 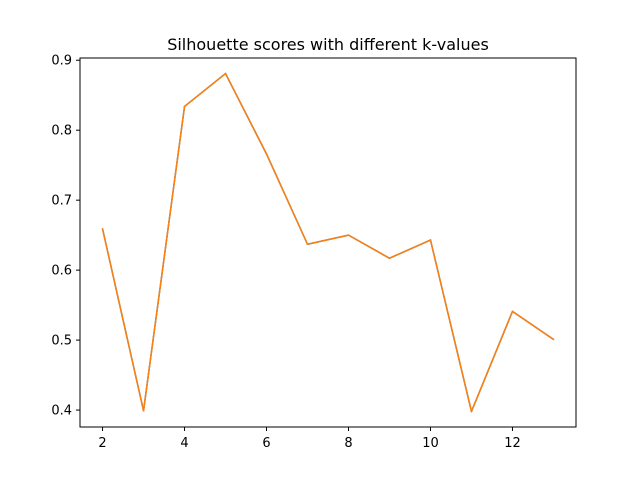 I want to click on x-tick-label: 6, so click(x=266, y=443).